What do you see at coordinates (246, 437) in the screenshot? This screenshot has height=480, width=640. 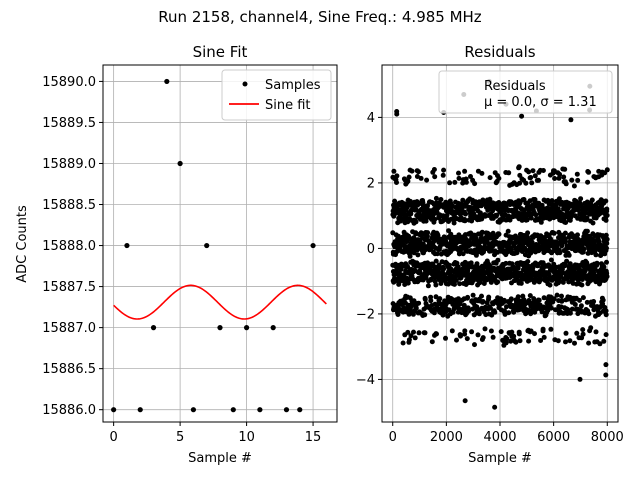 I see `x-tick-label: 10` at bounding box center [246, 437].